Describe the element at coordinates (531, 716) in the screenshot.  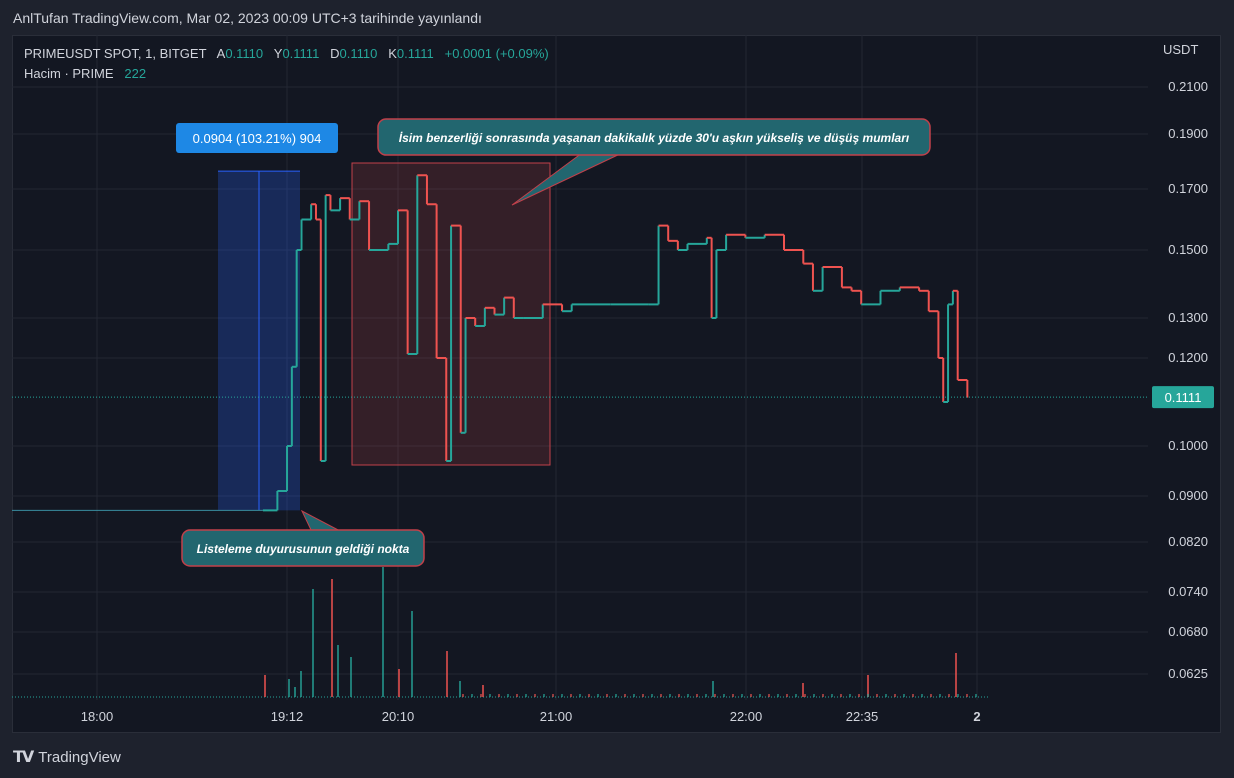
I see `time-axis: 18:00 19:12 20:10 21:00 22:00 22:35 2` at that location.